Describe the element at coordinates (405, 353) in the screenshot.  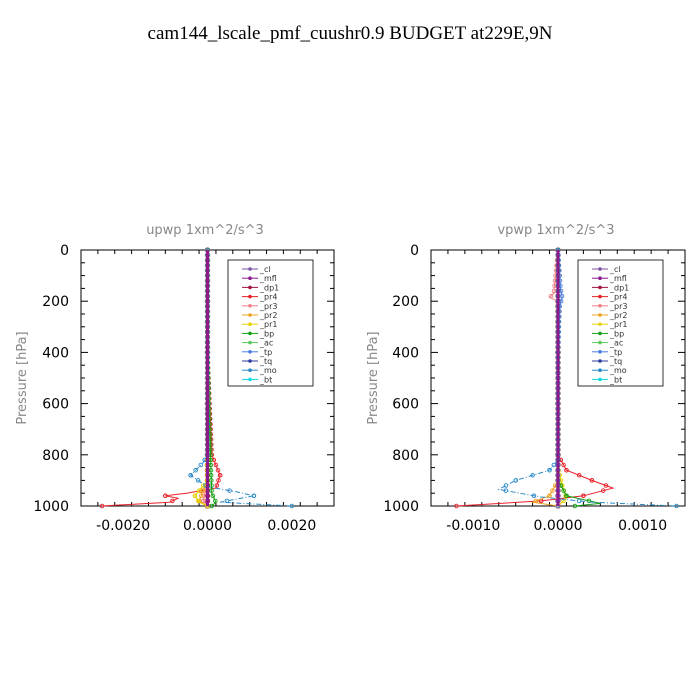
I see `y-tick-label: 400` at that location.